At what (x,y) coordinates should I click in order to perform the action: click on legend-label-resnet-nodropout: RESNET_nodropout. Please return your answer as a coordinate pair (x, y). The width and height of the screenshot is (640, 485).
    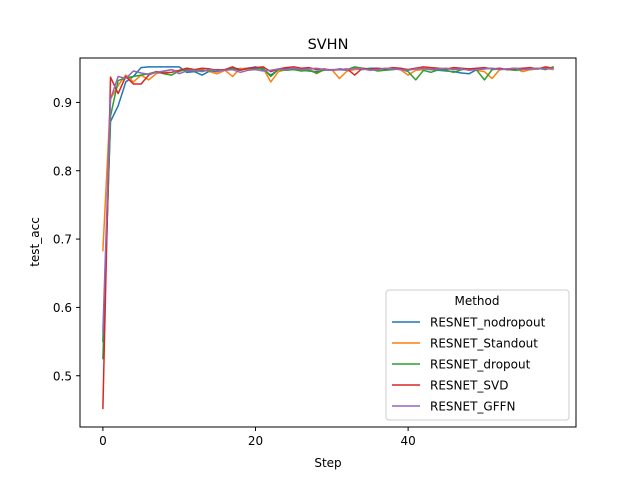
    Looking at the image, I should click on (488, 323).